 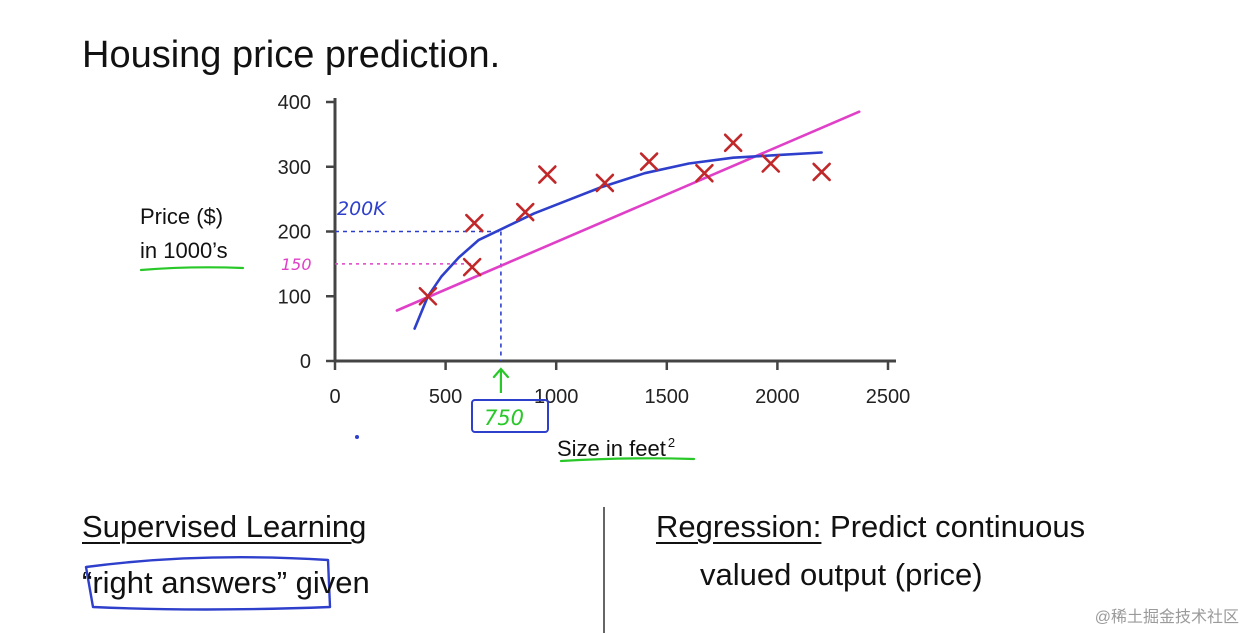 I want to click on slide-title: Housing price prediction., so click(x=291, y=55).